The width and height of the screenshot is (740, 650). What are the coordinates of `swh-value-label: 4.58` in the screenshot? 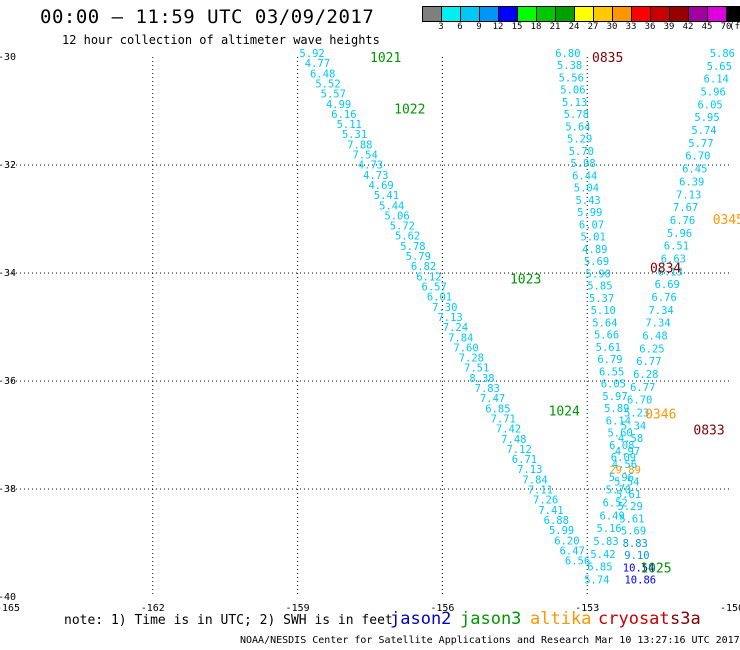 It's located at (630, 439).